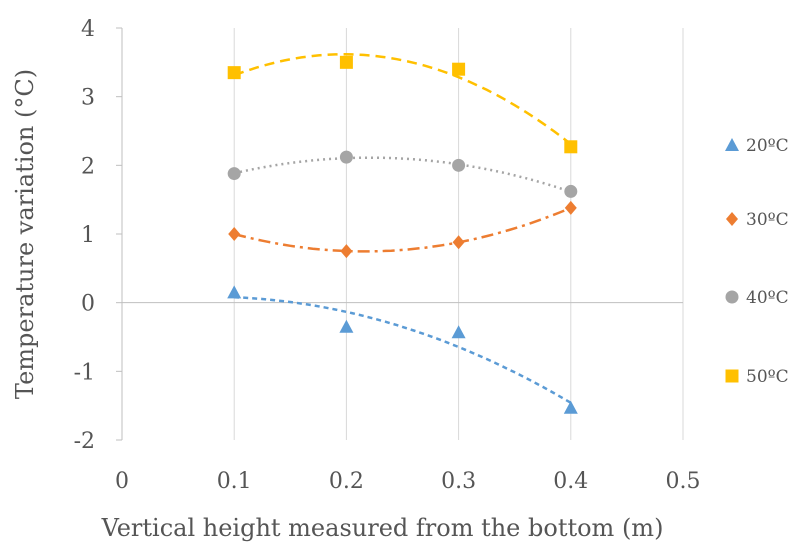  I want to click on legend-label: 40ºC, so click(767, 298).